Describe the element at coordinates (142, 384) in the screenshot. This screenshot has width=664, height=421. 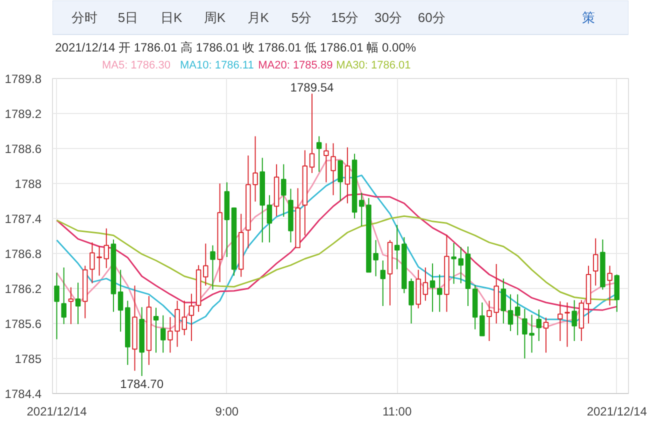
I see `annotation: 1784.70` at that location.